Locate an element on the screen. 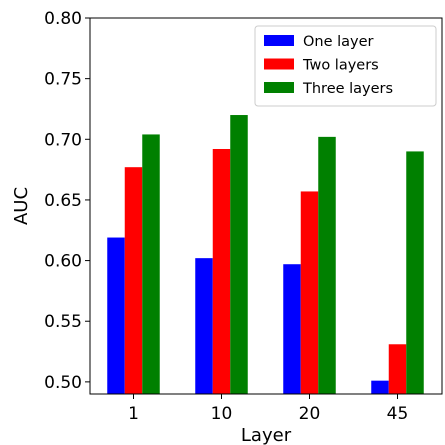 The height and width of the screenshot is (445, 445). legend-frame is located at coordinates (345, 66).